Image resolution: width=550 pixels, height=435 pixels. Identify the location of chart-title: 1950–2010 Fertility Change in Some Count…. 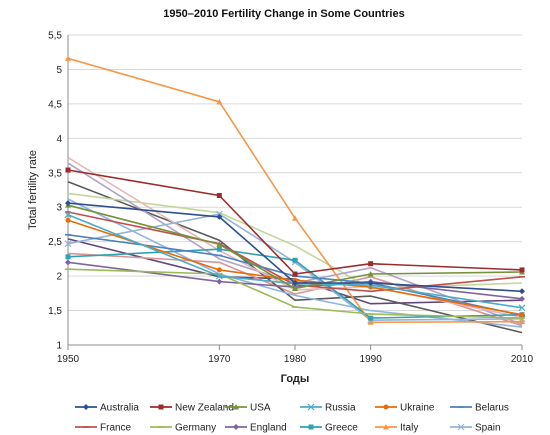
(283, 14).